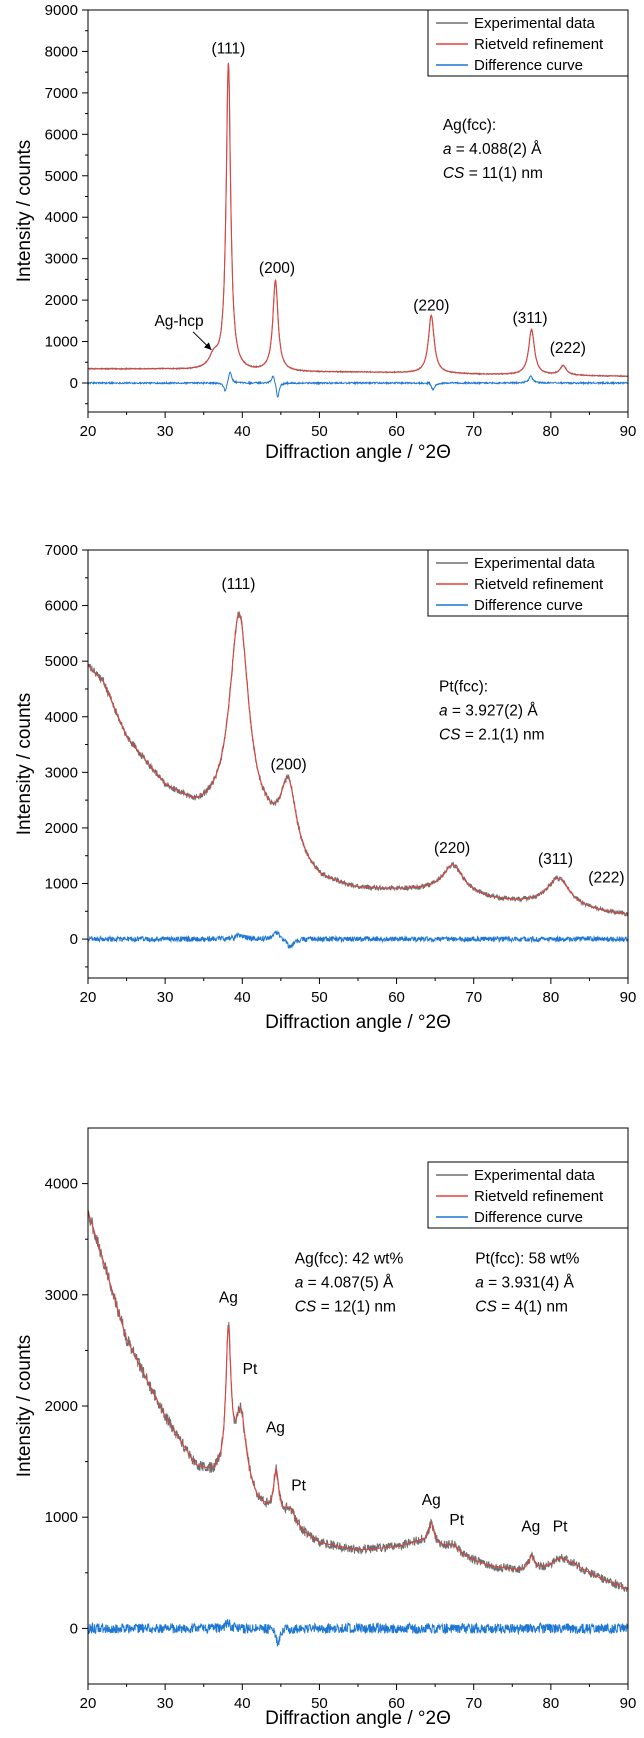 This screenshot has height=1738, width=644. I want to click on crystallite-size: CS = 11(1) nm, so click(493, 173).